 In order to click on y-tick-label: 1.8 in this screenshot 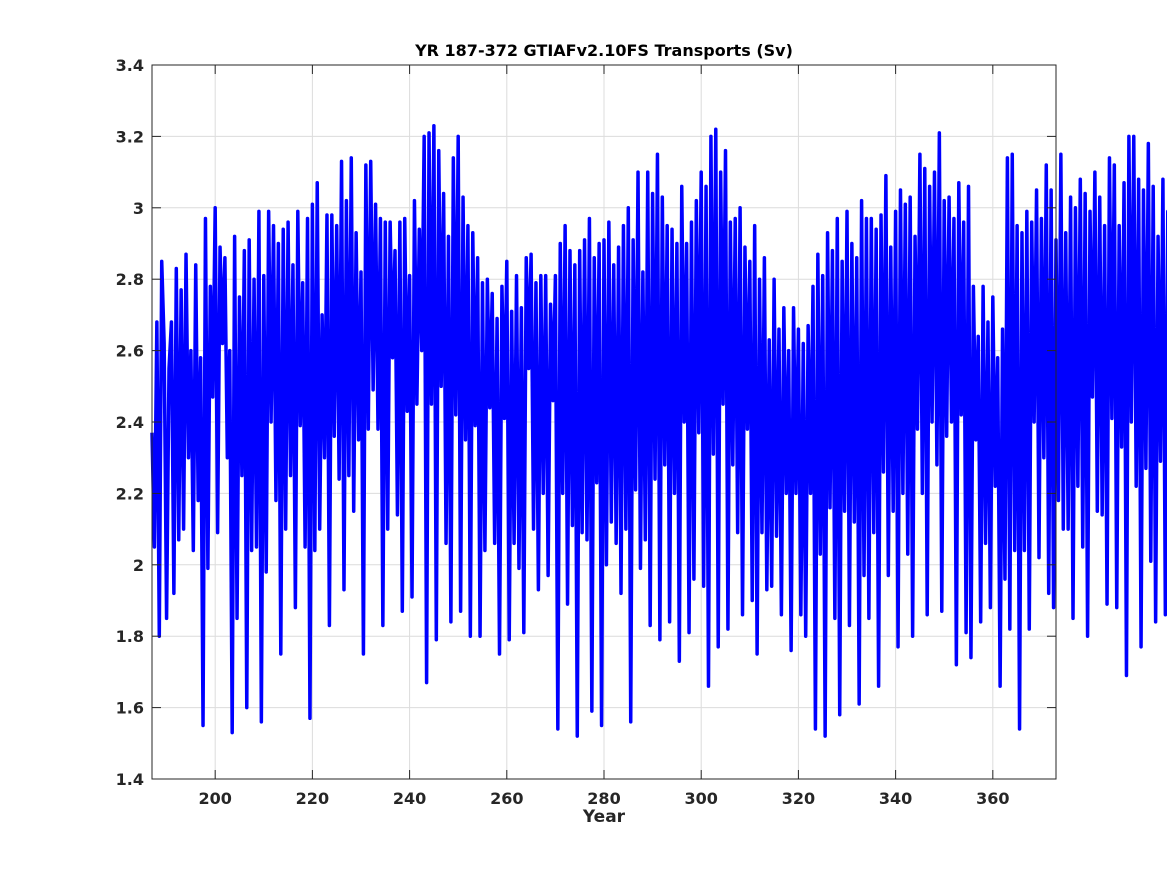, I will do `click(130, 636)`.